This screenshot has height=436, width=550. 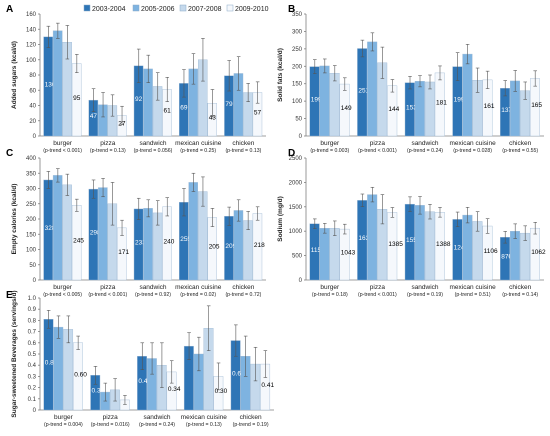 I want to click on panel-c-bar-label: 205, so click(x=214, y=247).